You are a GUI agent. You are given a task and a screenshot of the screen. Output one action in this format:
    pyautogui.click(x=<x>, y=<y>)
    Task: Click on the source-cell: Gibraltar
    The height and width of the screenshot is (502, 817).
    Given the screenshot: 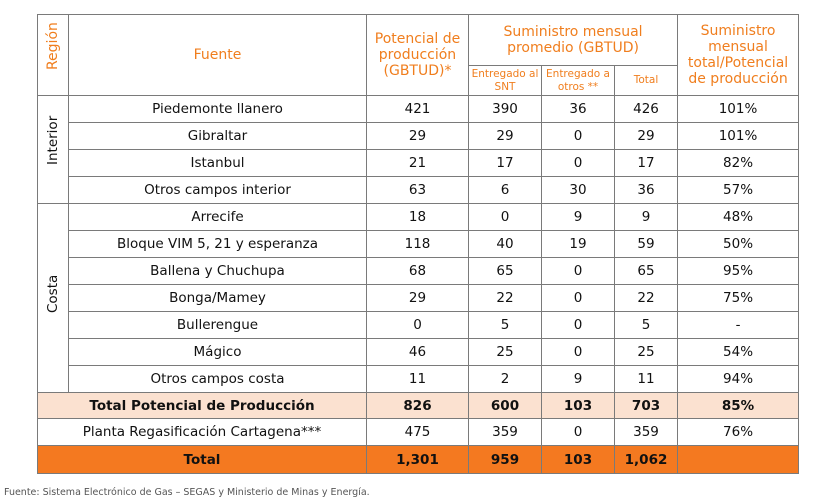 What is the action you would take?
    pyautogui.click(x=217, y=136)
    